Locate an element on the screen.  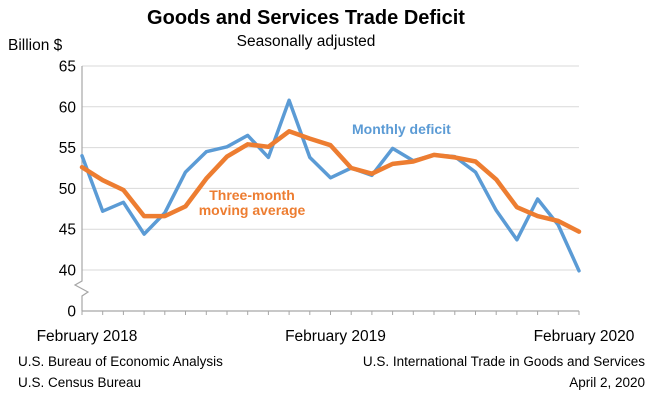
y-tick-label: 40 is located at coordinates (68, 271).